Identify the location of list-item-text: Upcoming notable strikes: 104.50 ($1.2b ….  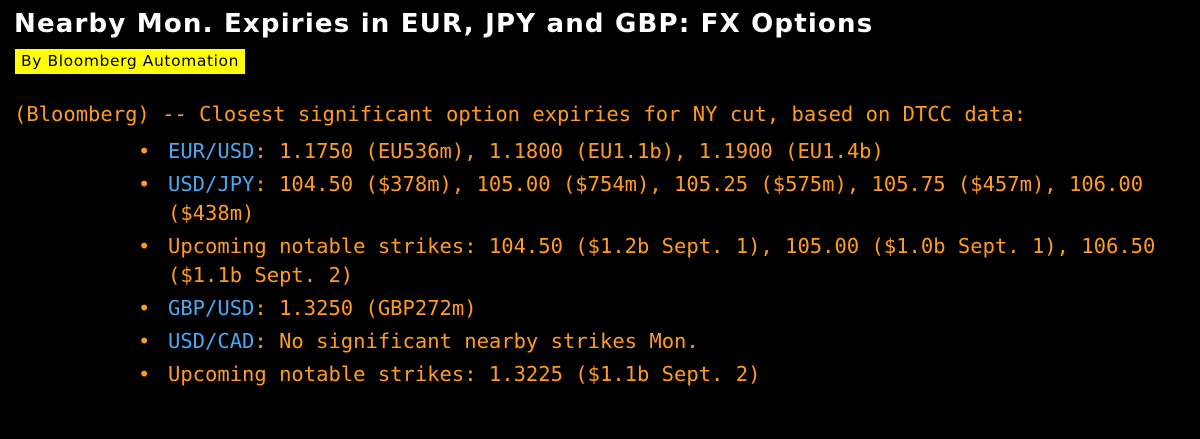
(662, 260).